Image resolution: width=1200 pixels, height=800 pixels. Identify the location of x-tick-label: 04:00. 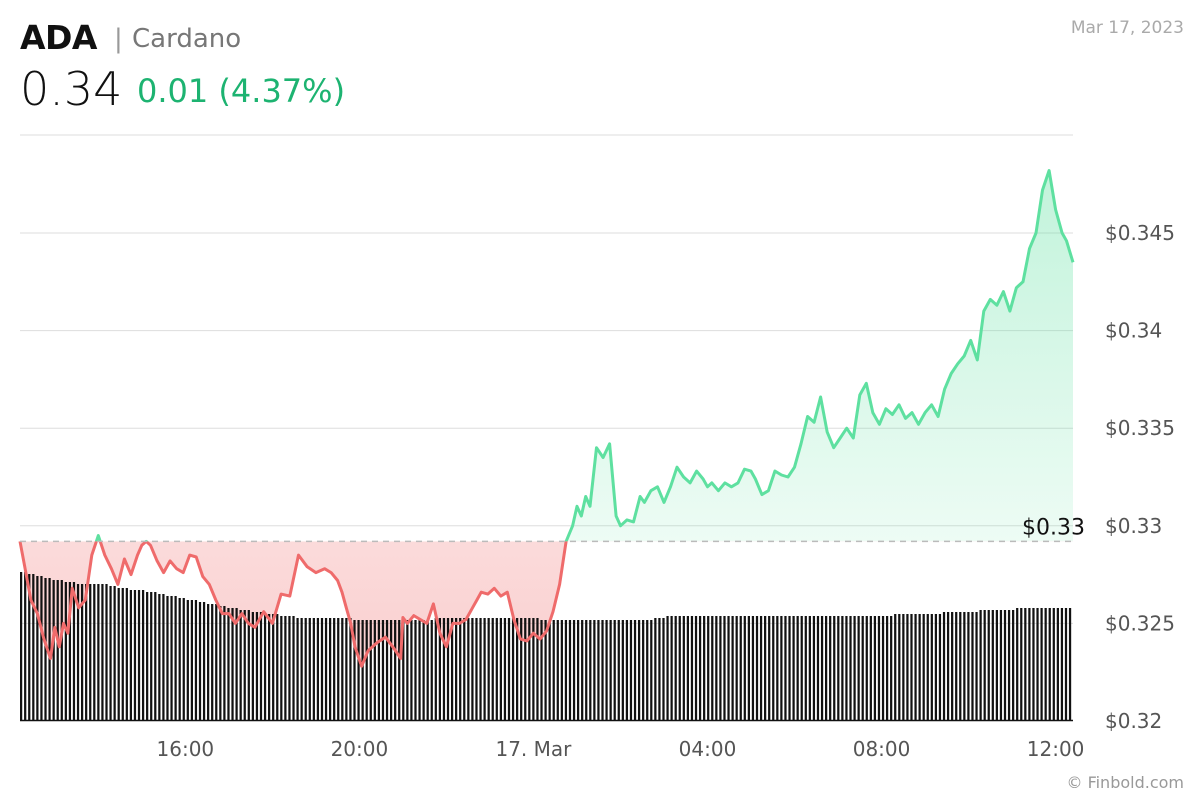
(708, 749).